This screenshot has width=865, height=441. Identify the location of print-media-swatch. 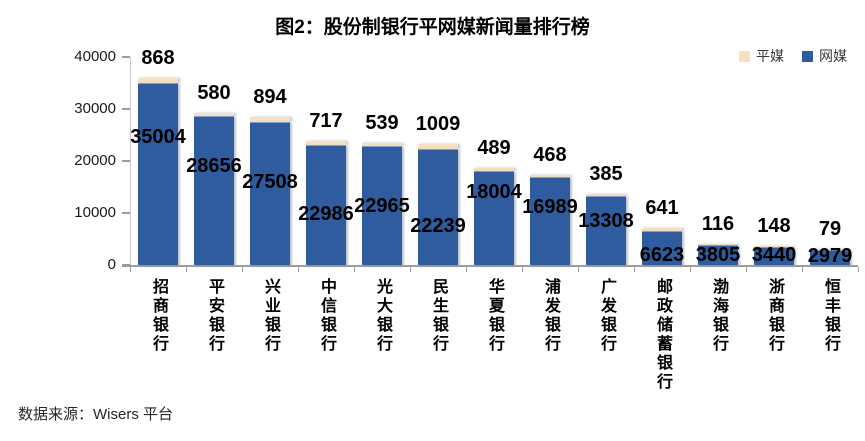
(744, 56).